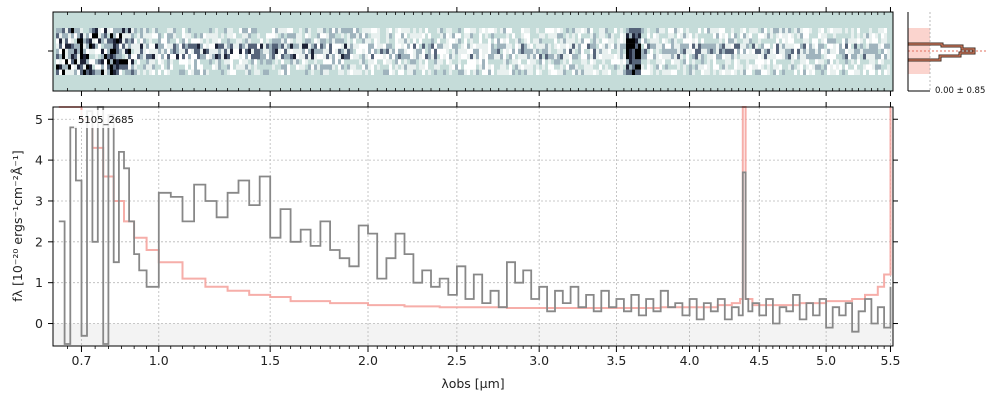 Image resolution: width=1000 pixels, height=400 pixels. What do you see at coordinates (473, 51) in the screenshot?
I see `spectrum-2d-trace` at bounding box center [473, 51].